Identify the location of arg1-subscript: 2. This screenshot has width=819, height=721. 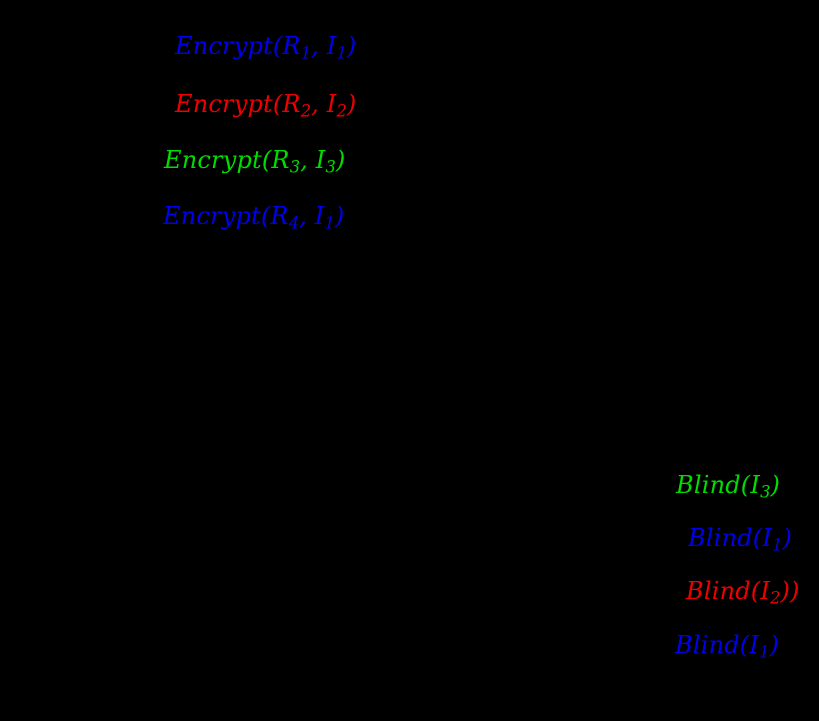
(306, 111).